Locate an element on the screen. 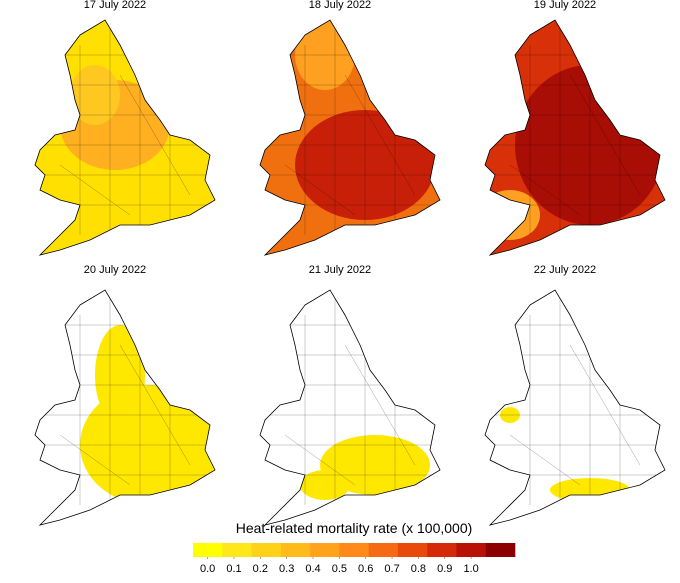 Image resolution: width=680 pixels, height=583 pixels. legend-tick-label: 0.5 is located at coordinates (339, 569).